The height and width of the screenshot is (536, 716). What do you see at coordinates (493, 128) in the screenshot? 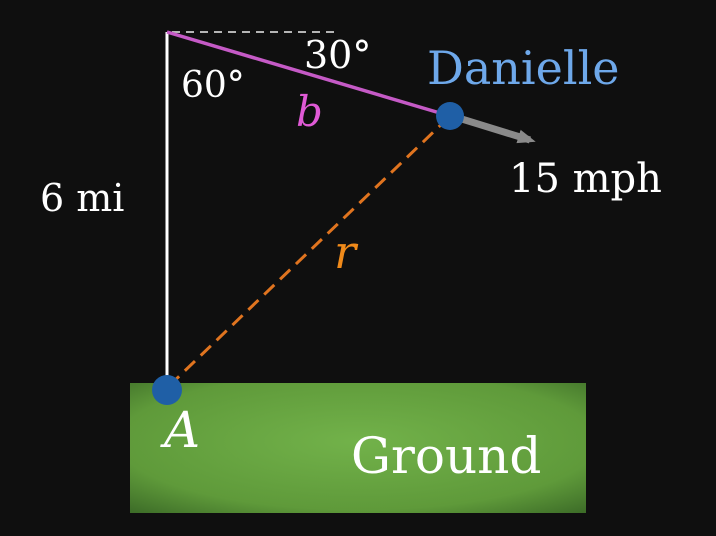
I see `velocity-arrow` at bounding box center [493, 128].